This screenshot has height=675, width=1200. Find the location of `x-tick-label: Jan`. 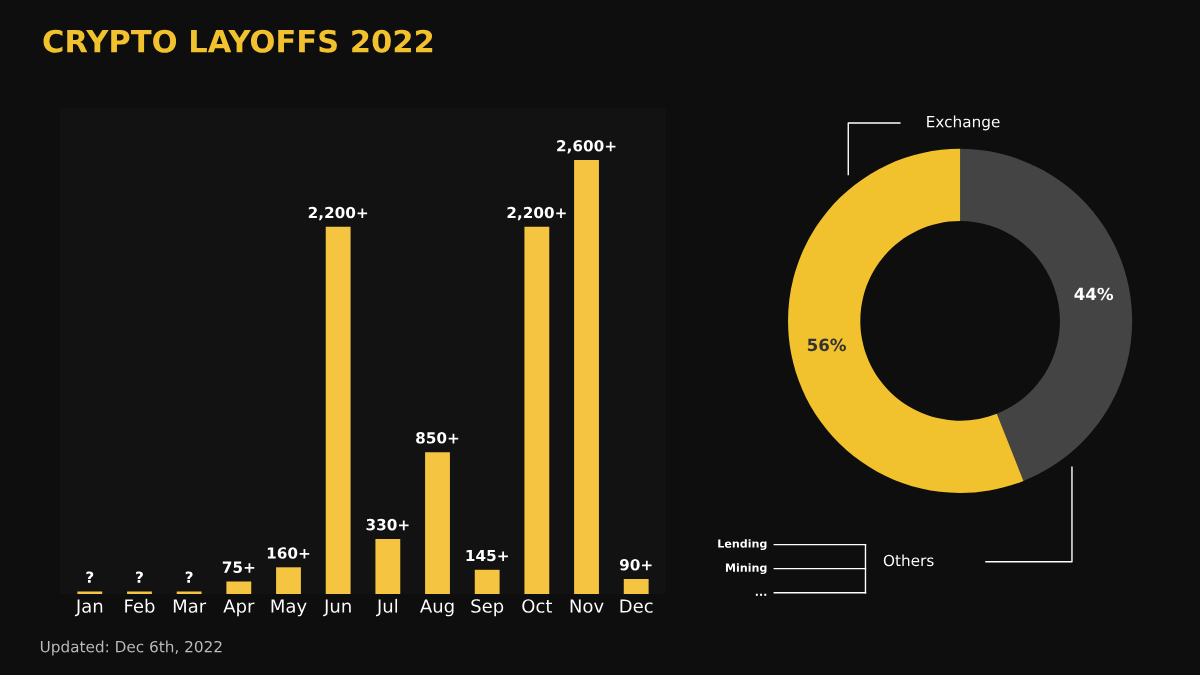

x-tick-label: Jan is located at coordinates (88, 608).